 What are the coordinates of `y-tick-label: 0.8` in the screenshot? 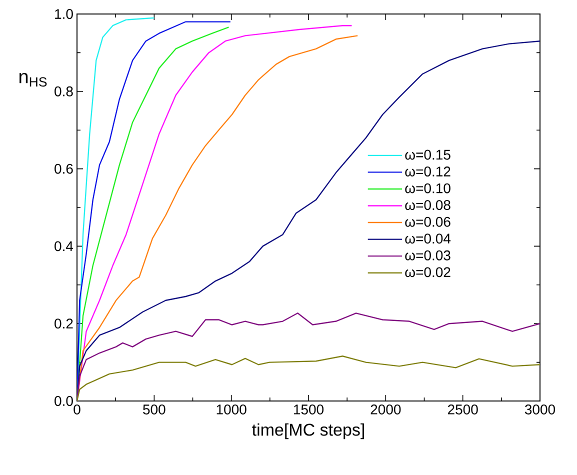 It's located at (63, 91).